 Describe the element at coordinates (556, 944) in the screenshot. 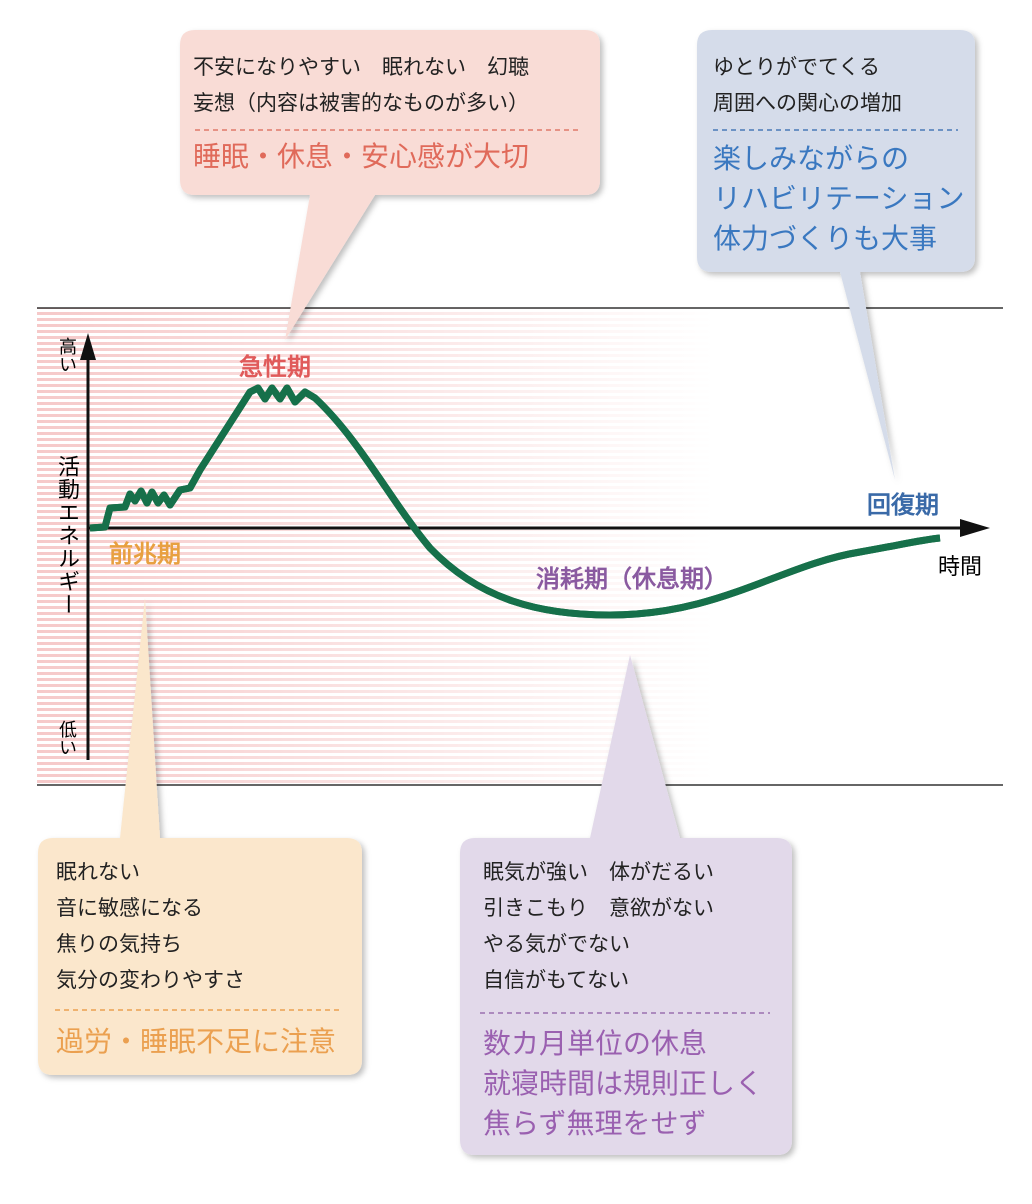

I see `symptom-text: やる気がでない` at that location.